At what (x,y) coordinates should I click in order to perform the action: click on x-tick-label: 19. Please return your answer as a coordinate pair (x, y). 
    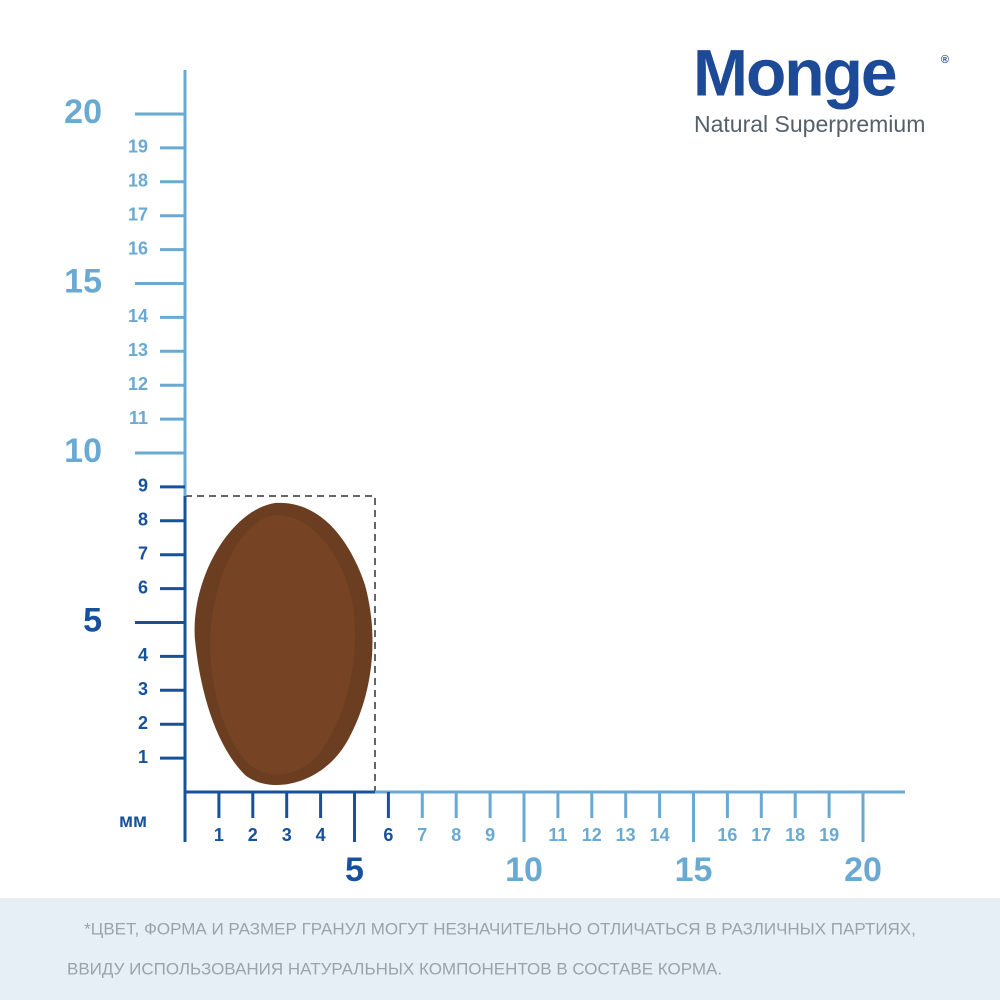
    Looking at the image, I should click on (829, 835).